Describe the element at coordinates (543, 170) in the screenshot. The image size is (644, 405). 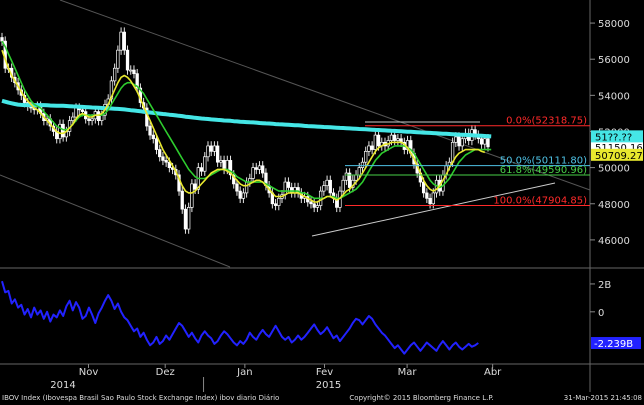
I see `fib-level-label: 61.8%(49590.96)` at that location.